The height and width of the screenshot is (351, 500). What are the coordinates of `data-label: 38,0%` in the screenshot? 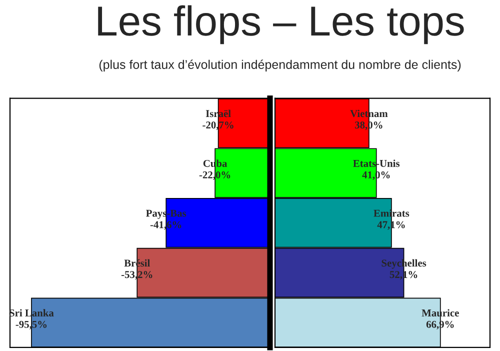 It's located at (368, 126).